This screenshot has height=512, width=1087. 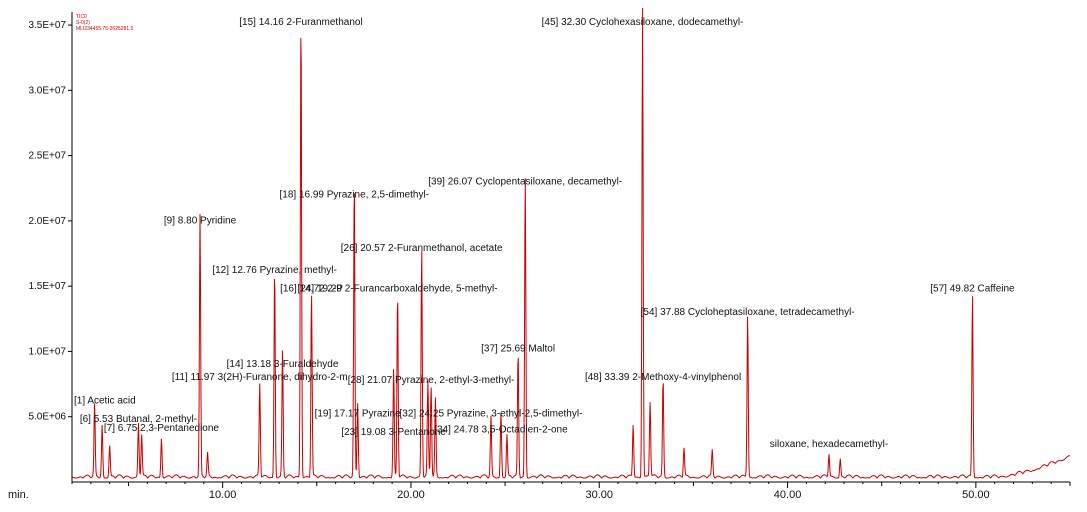 What do you see at coordinates (311, 288) in the screenshot?
I see `peak-annotation: [16] 14.72 2-P` at bounding box center [311, 288].